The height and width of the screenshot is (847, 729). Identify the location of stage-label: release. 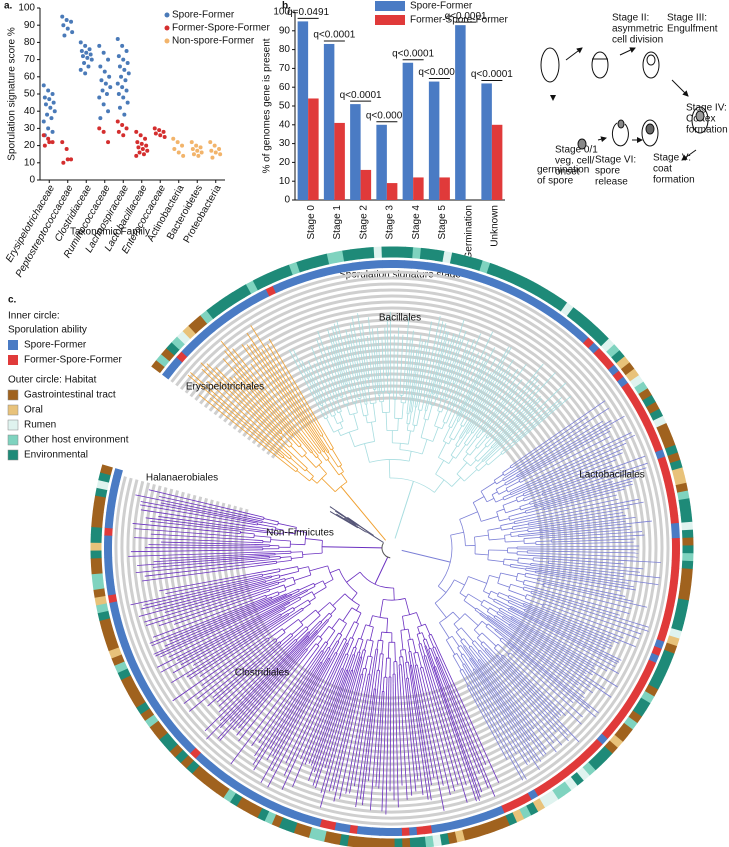
(611, 182).